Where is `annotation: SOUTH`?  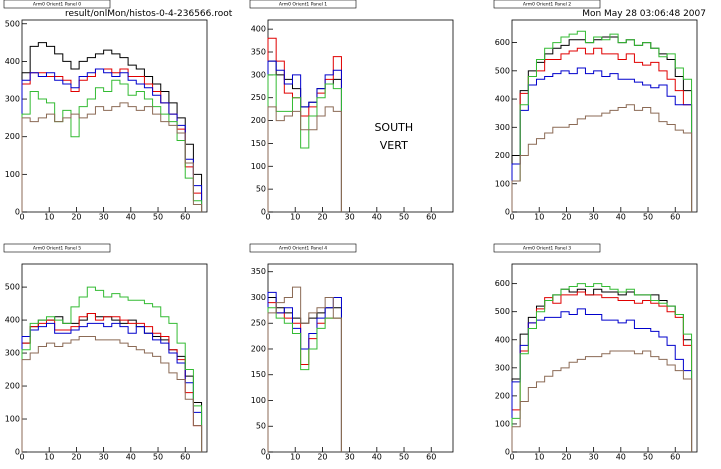
annotation: SOUTH is located at coordinates (393, 127).